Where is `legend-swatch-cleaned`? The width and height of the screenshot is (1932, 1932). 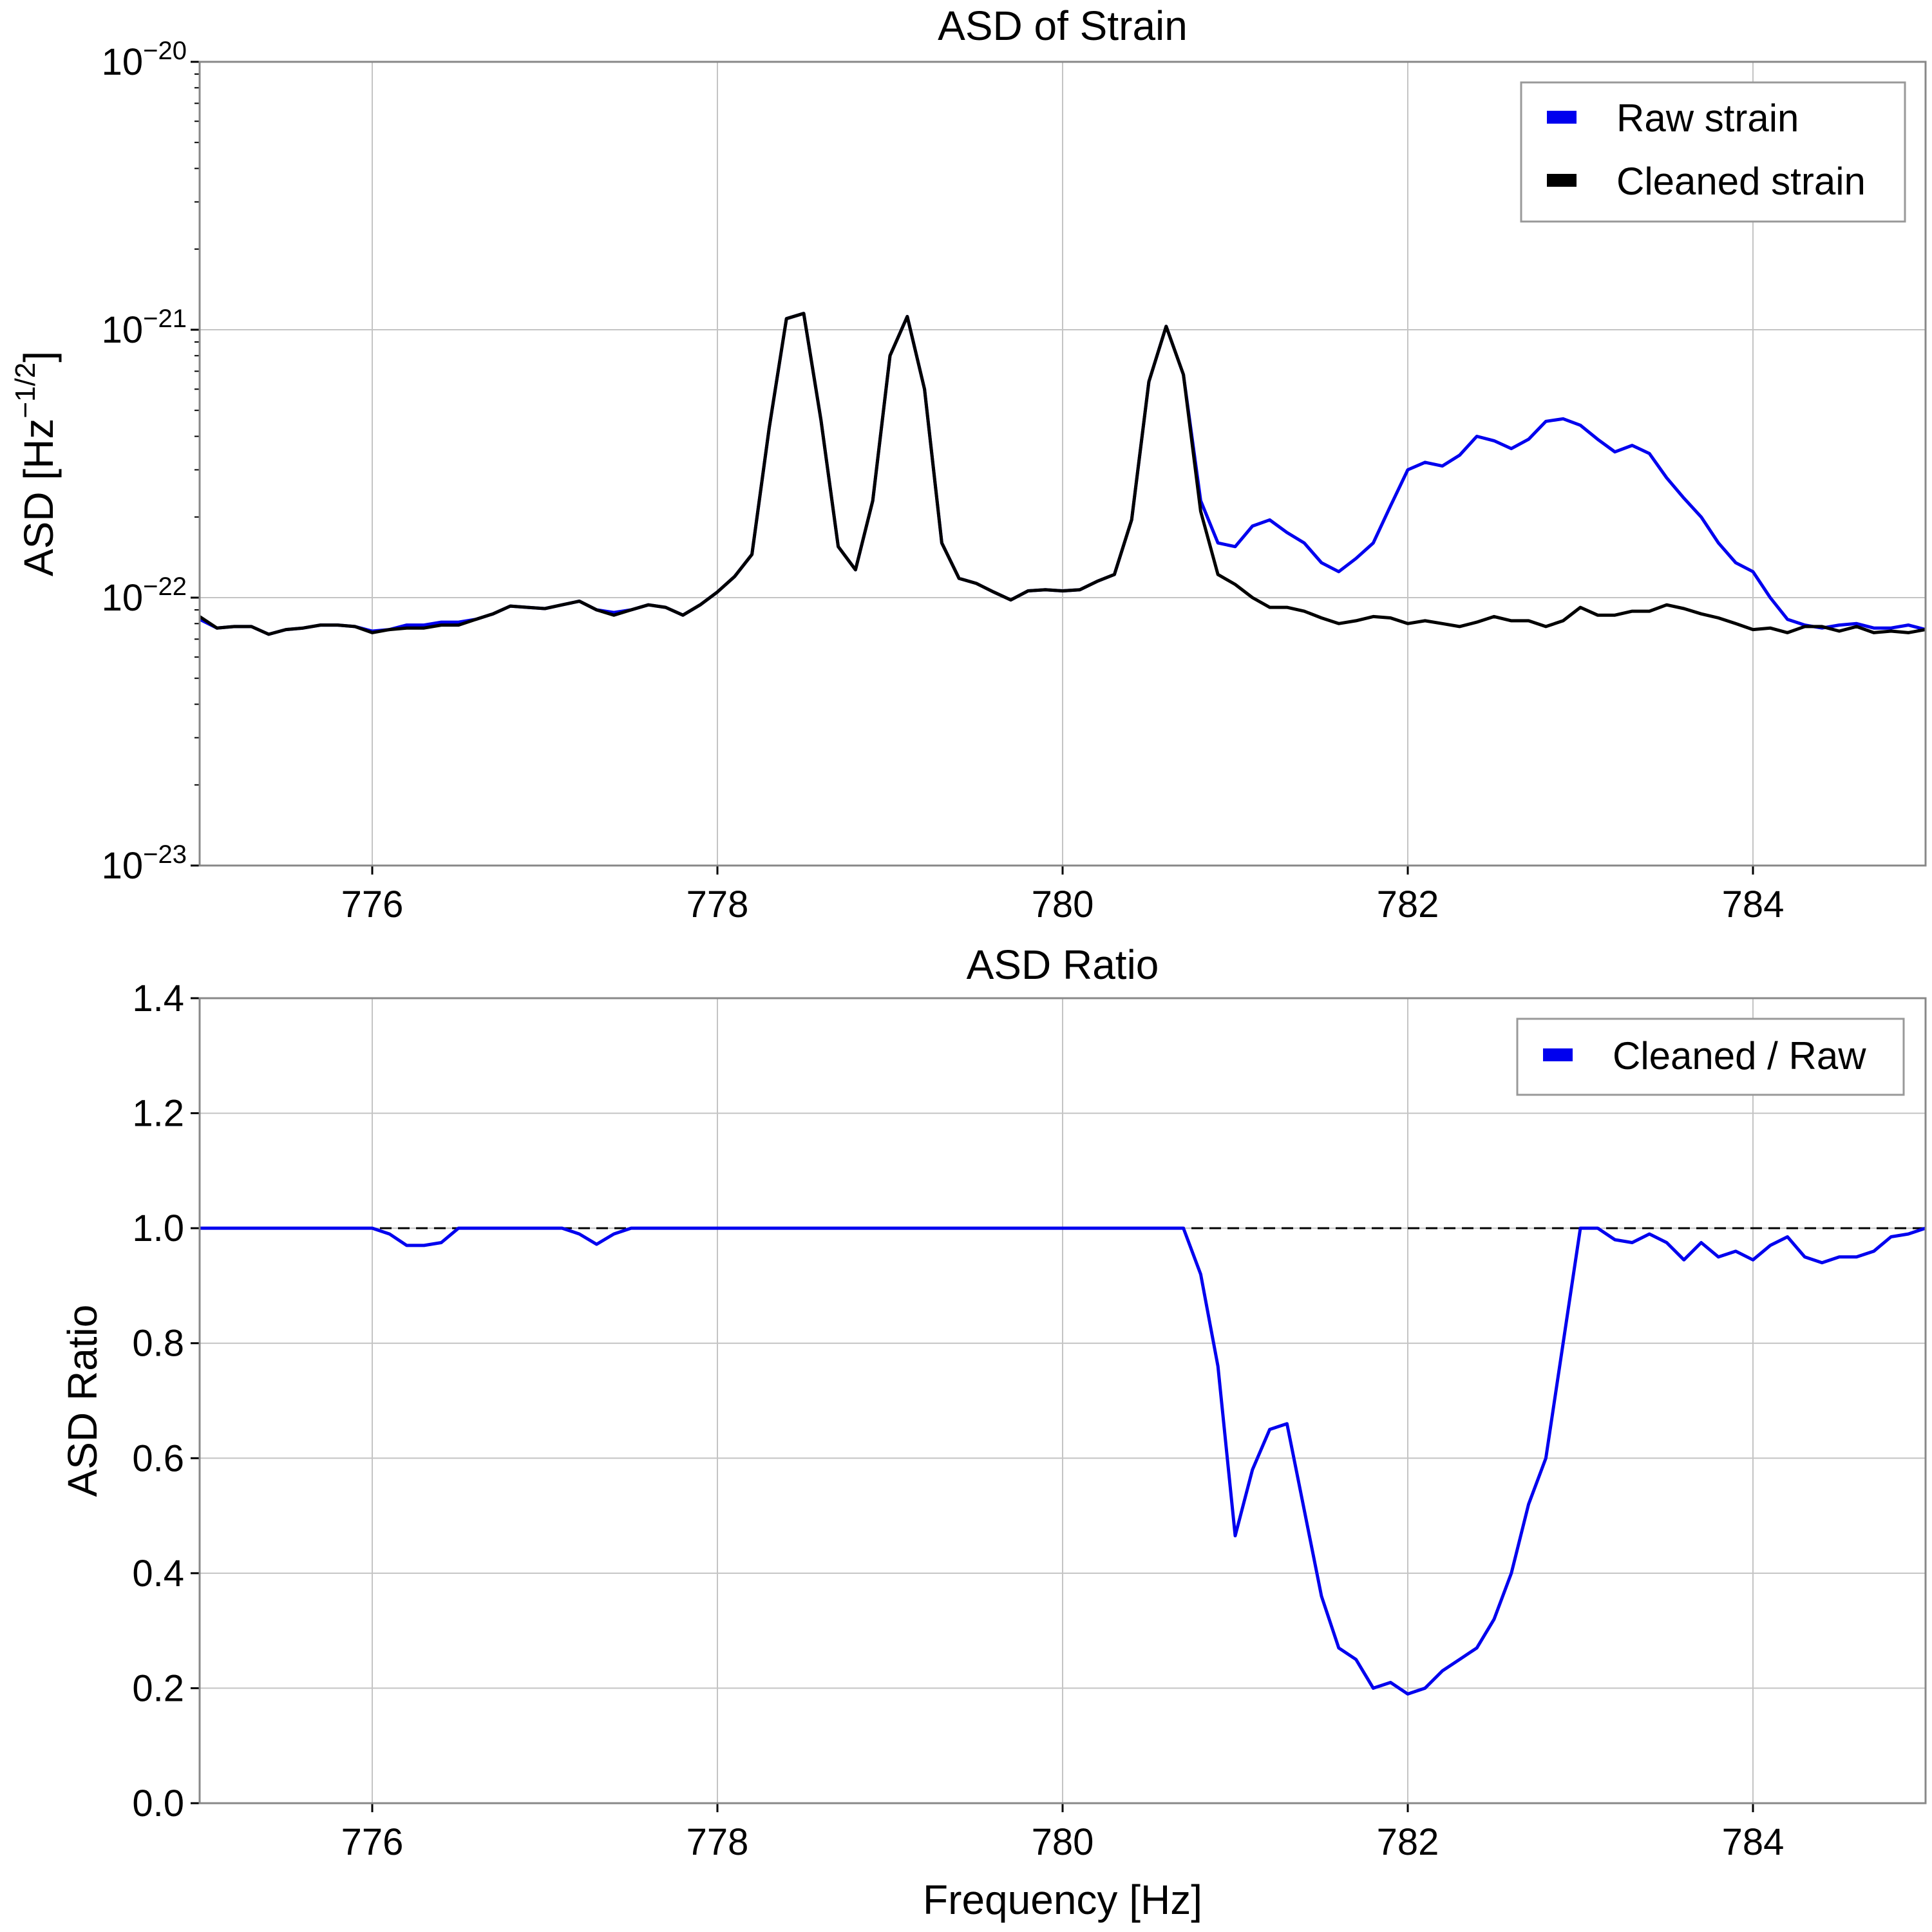
legend-swatch-cleaned is located at coordinates (1562, 181).